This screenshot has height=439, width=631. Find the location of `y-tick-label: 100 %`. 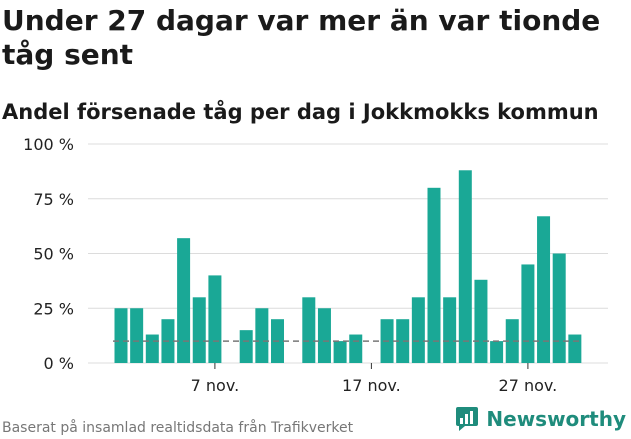

y-tick-label: 100 % is located at coordinates (48, 144).